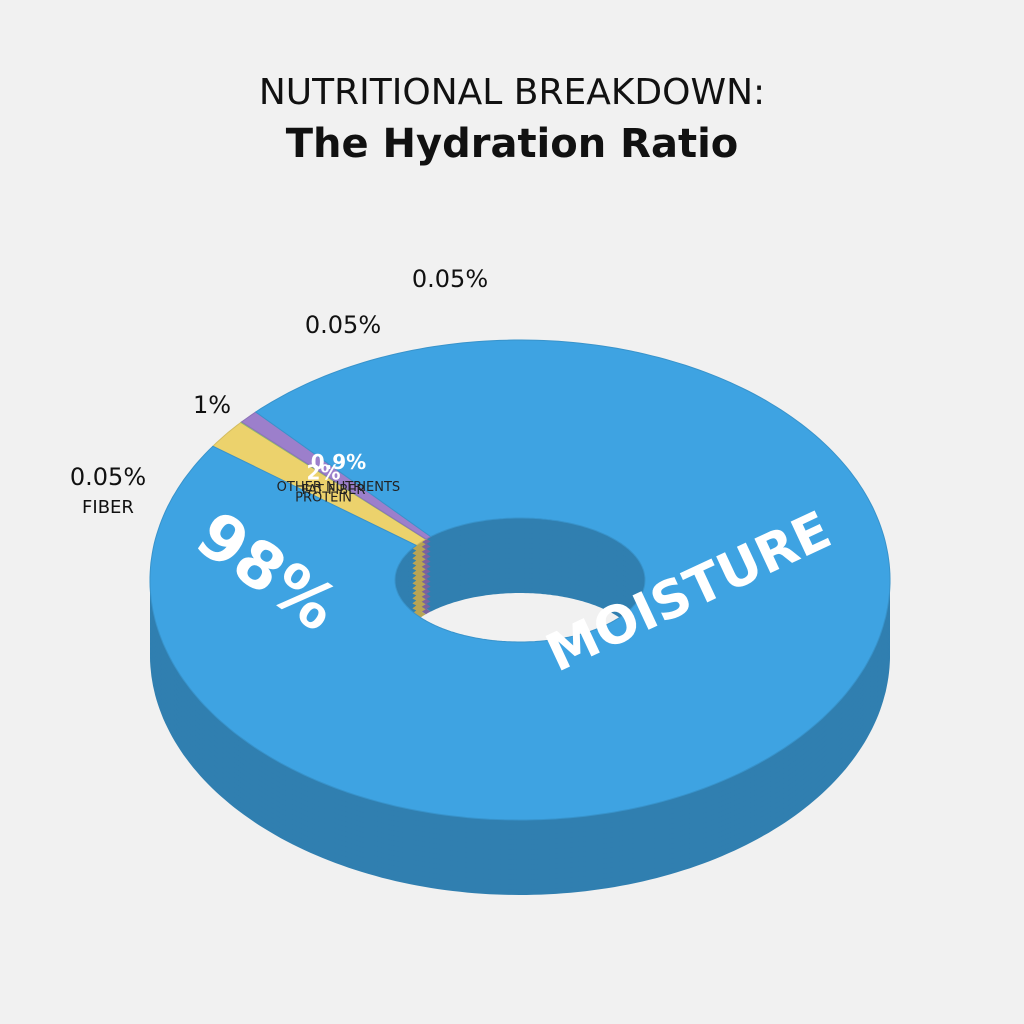 The image size is (1024, 1024). What do you see at coordinates (323, 498) in the screenshot?
I see `category-label: PROTEIN` at bounding box center [323, 498].